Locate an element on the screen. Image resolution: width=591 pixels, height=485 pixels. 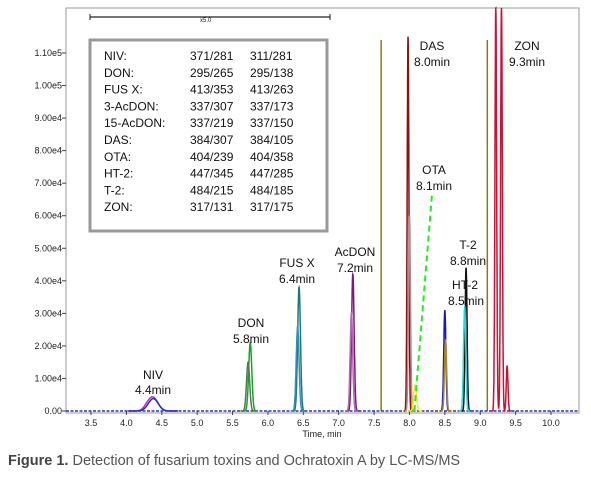
peak-label-time: 4.4min is located at coordinates (153, 390).